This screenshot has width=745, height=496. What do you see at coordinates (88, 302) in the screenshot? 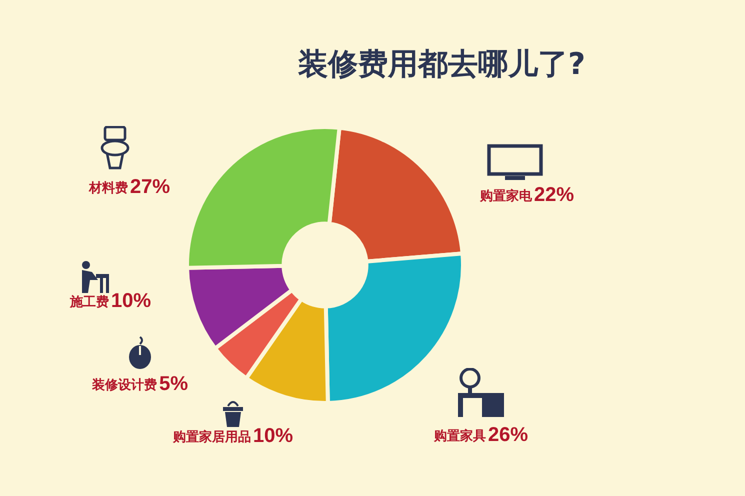
I see `slice-label: 施工费` at bounding box center [88, 302].